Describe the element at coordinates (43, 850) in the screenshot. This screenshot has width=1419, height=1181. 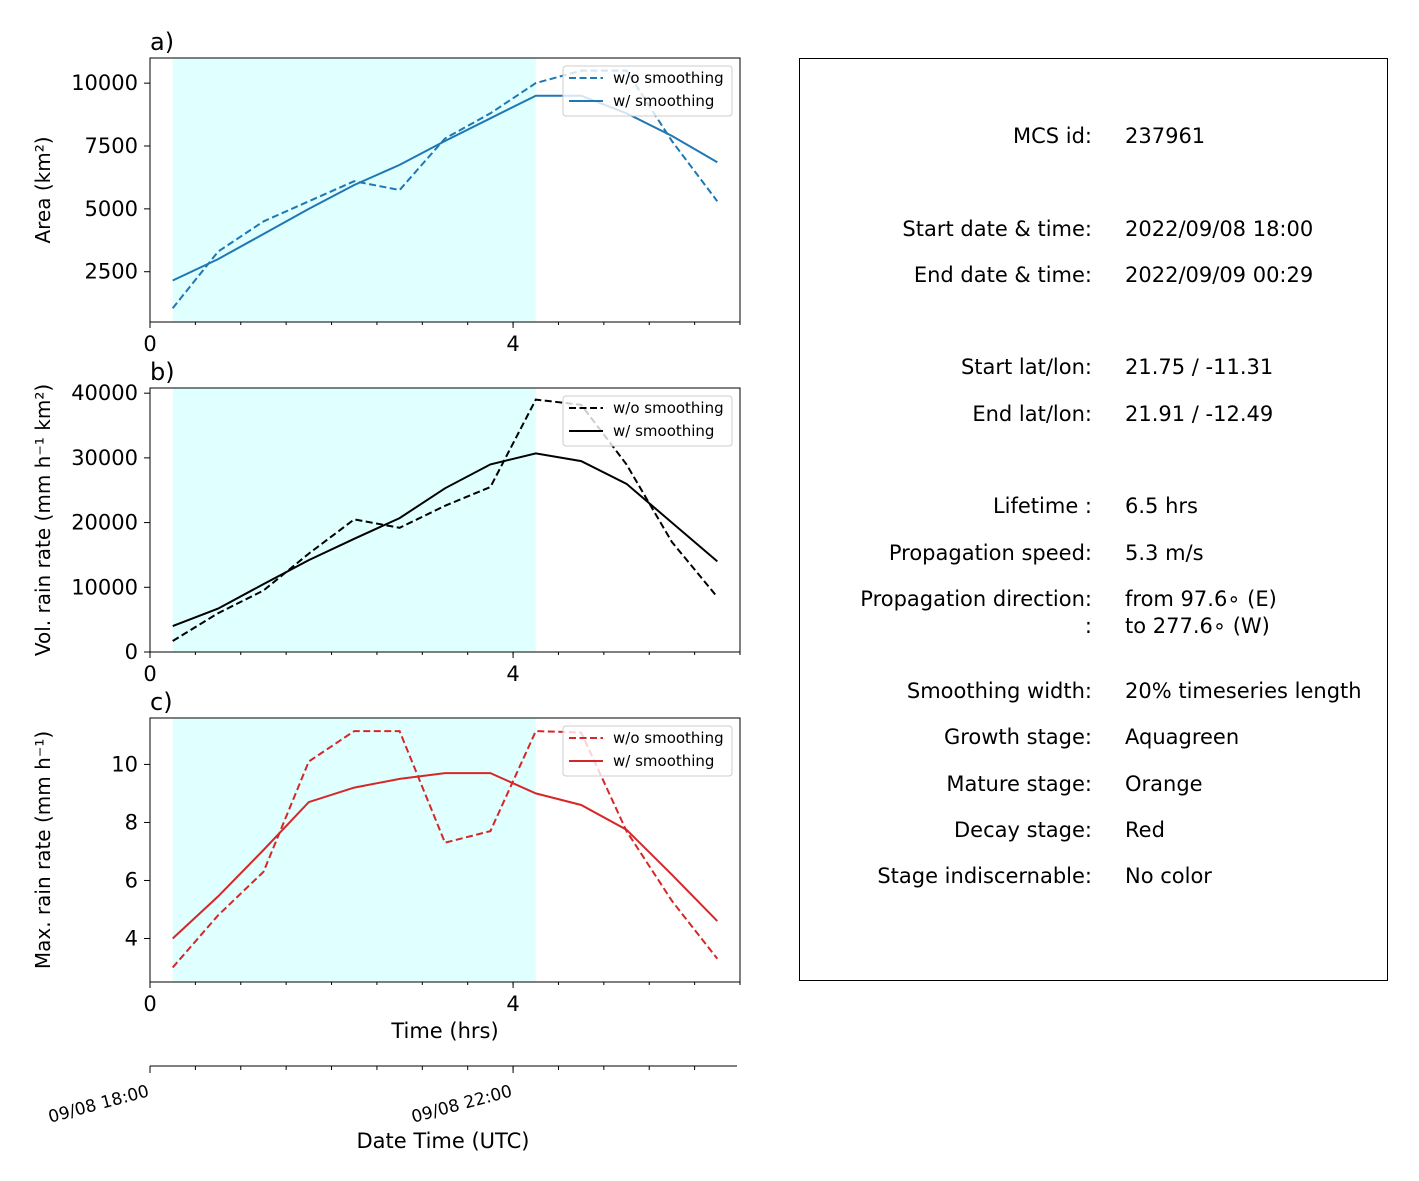
I see `y-axis-label: Max. rain rate (mm h⁻¹)` at that location.